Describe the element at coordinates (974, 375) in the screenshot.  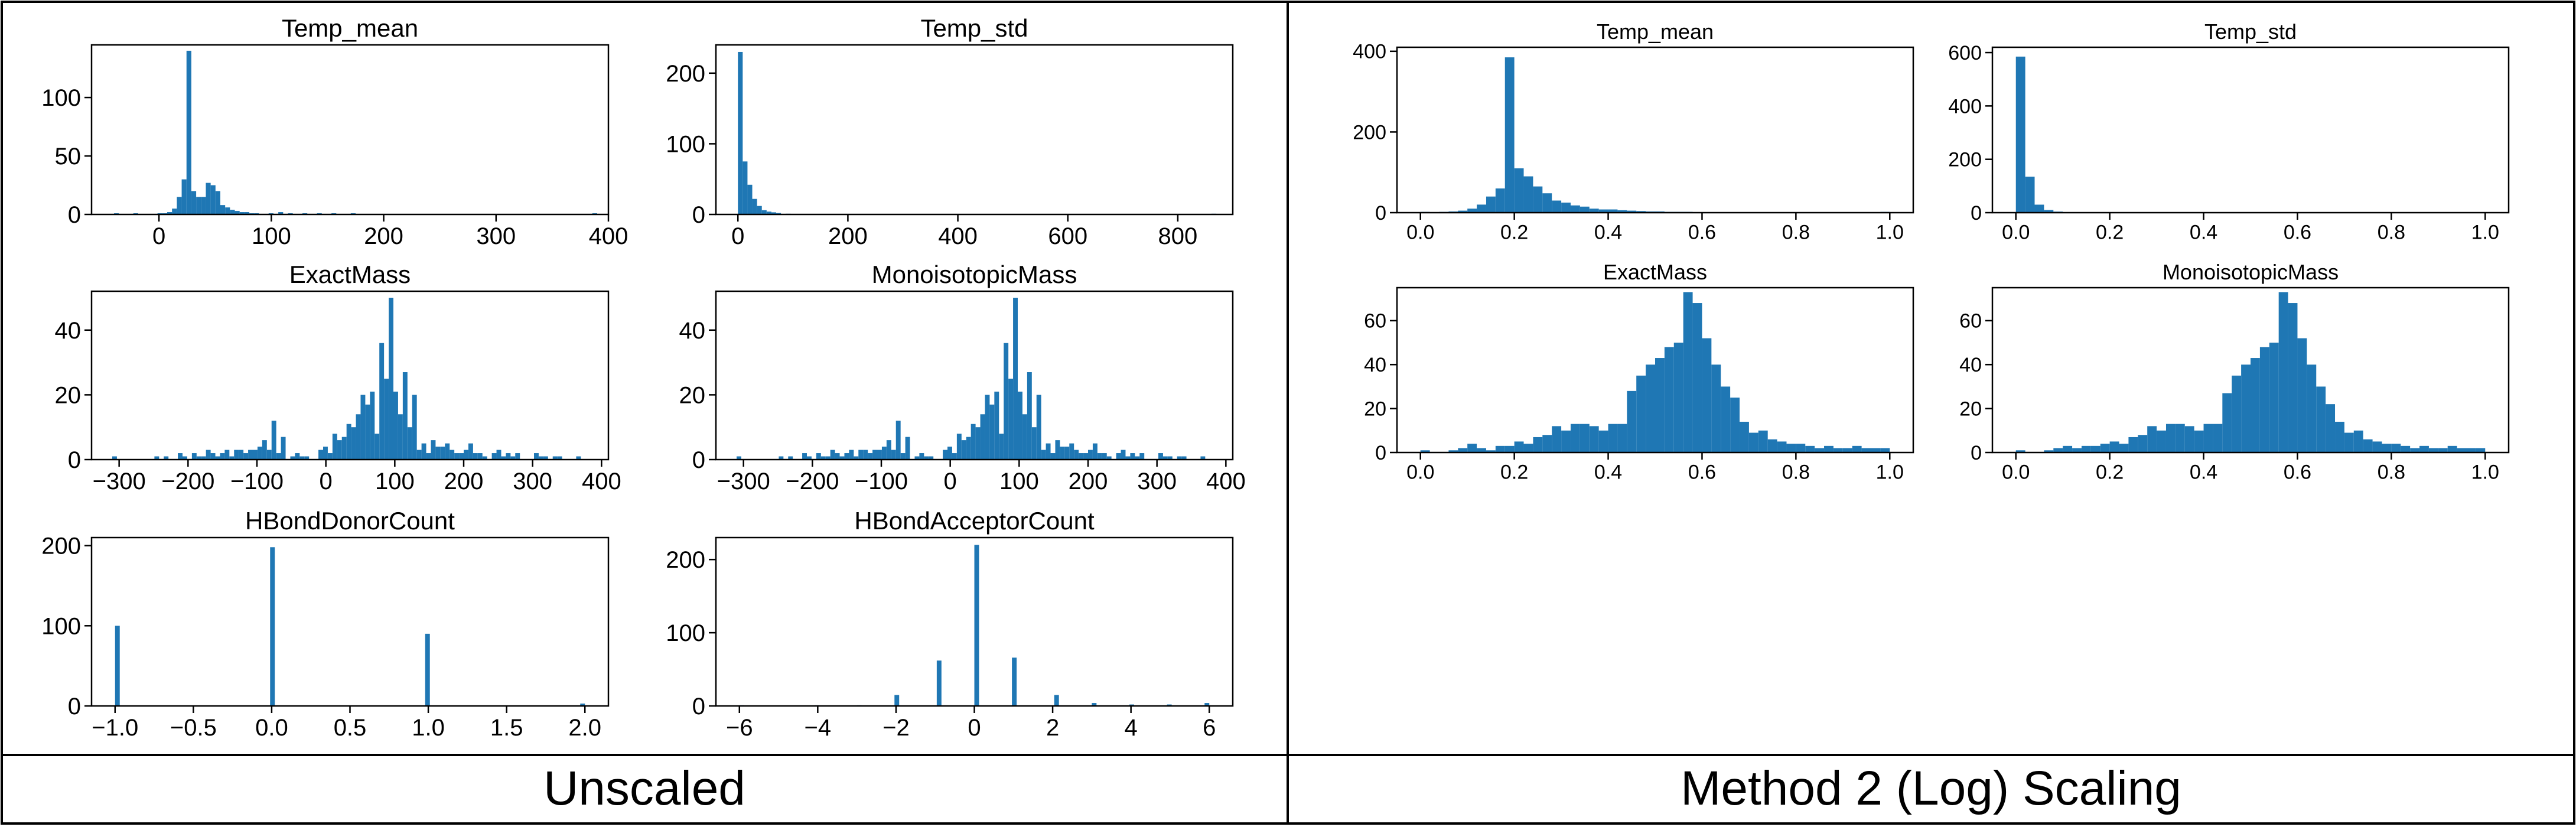
I see `plot-frame` at that location.